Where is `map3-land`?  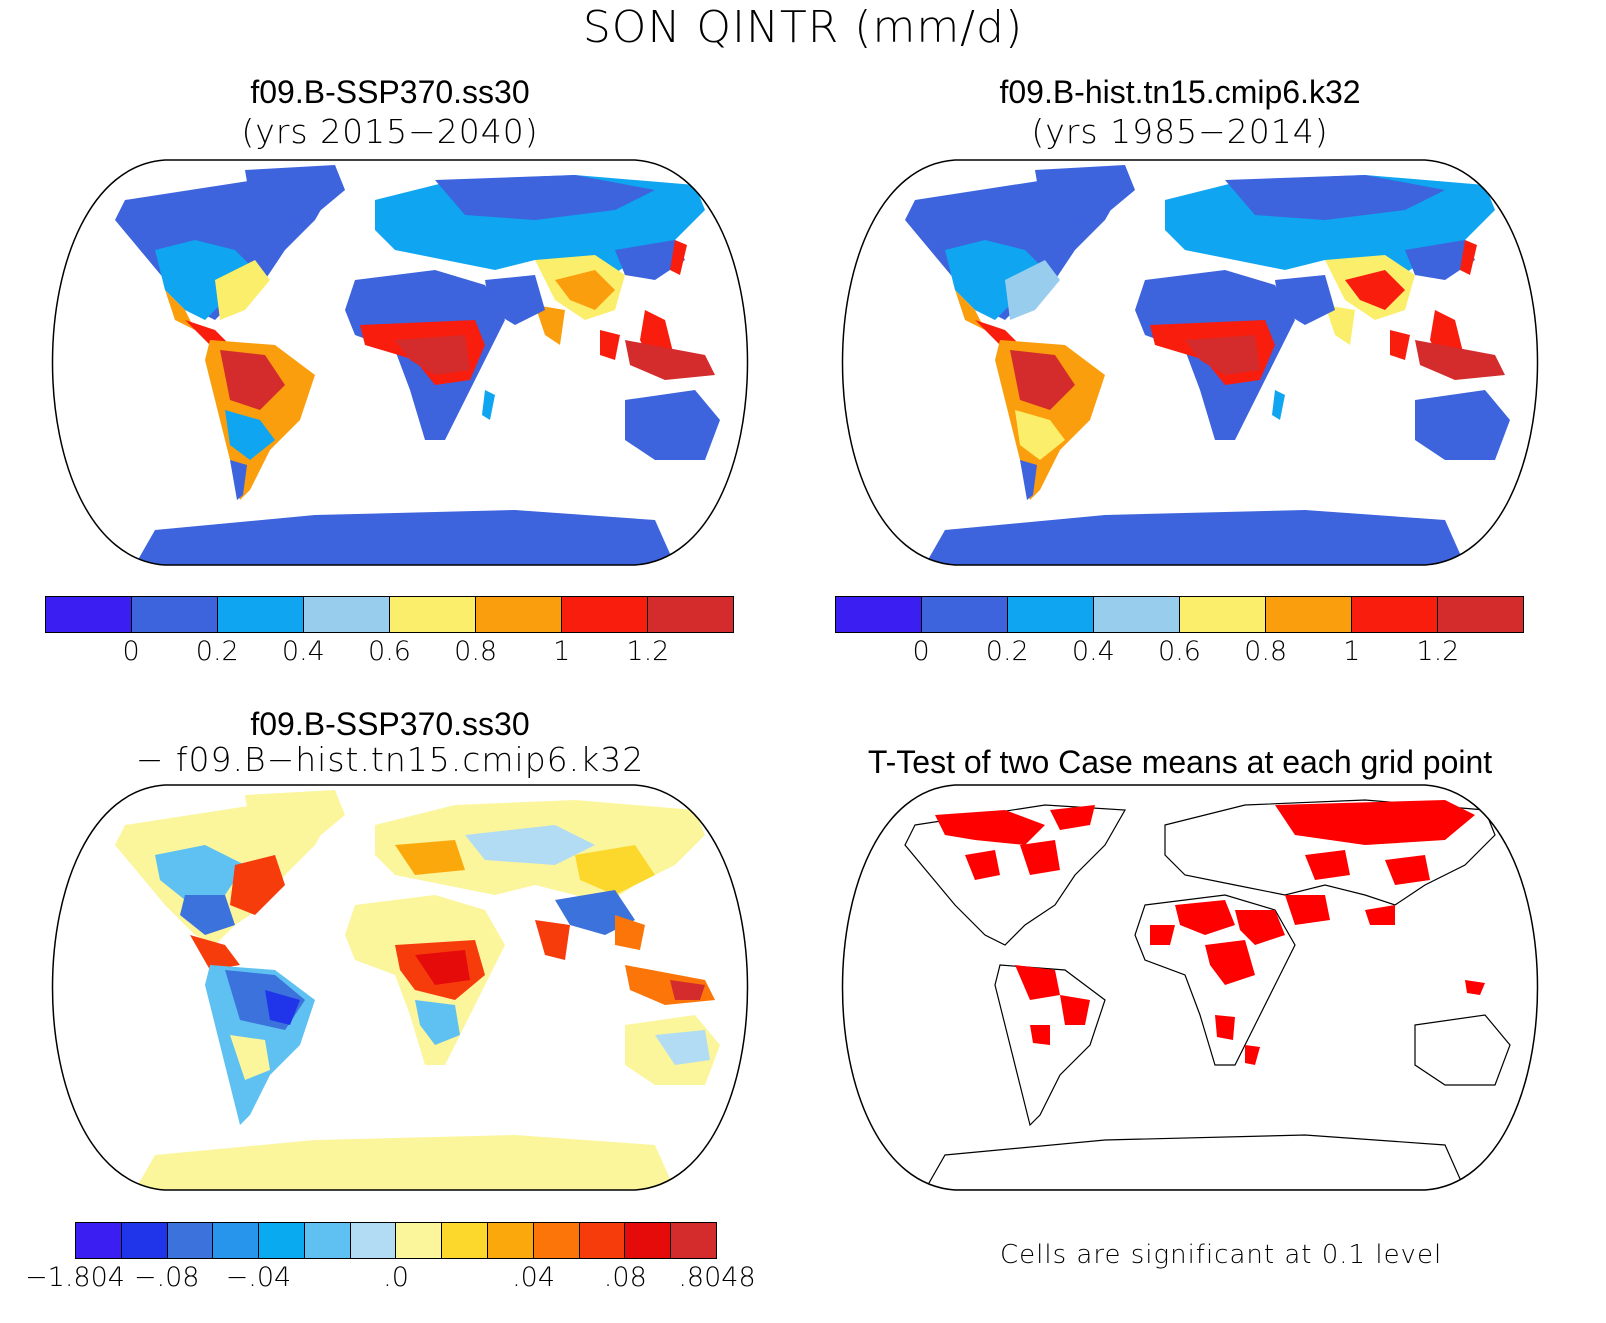
map3-land is located at coordinates (417, 990).